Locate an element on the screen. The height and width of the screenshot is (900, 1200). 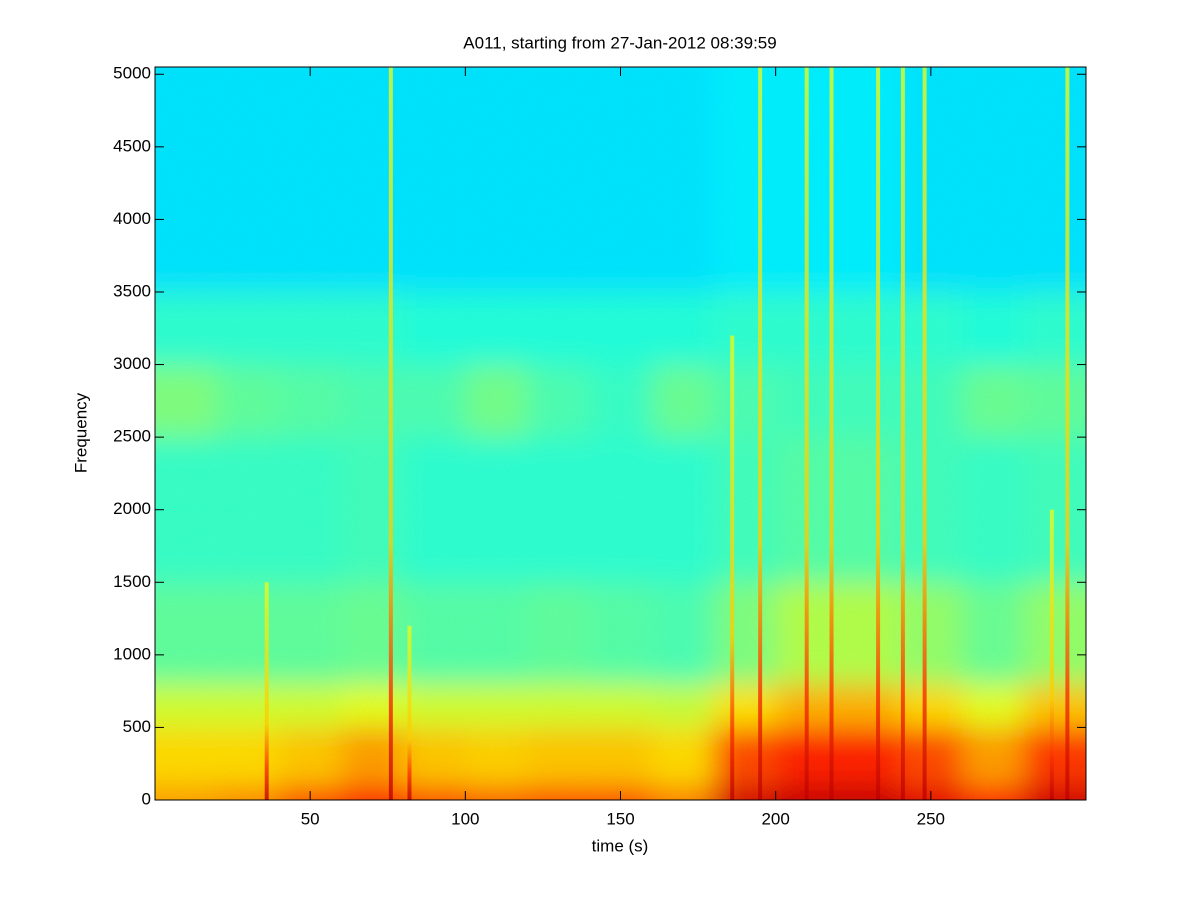
y-tick-label: 2500 is located at coordinates (132, 436).